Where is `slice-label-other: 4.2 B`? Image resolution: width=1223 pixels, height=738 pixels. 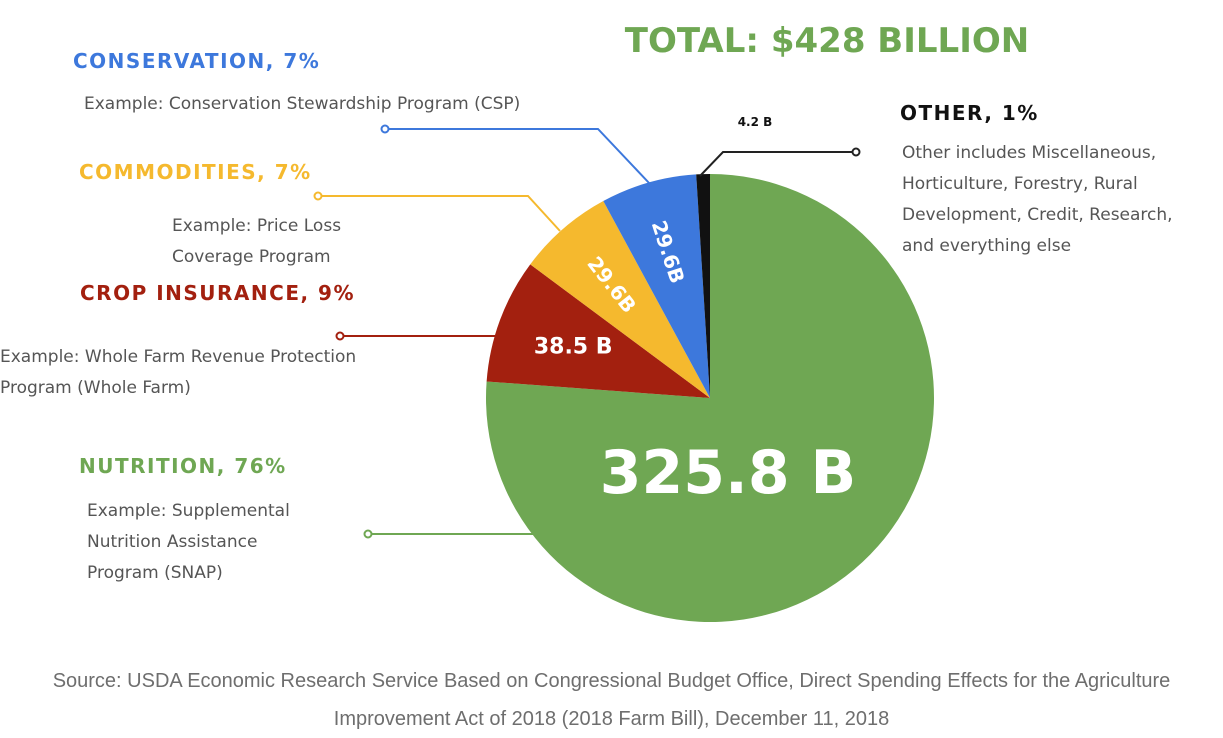
slice-label-other: 4.2 B is located at coordinates (755, 122).